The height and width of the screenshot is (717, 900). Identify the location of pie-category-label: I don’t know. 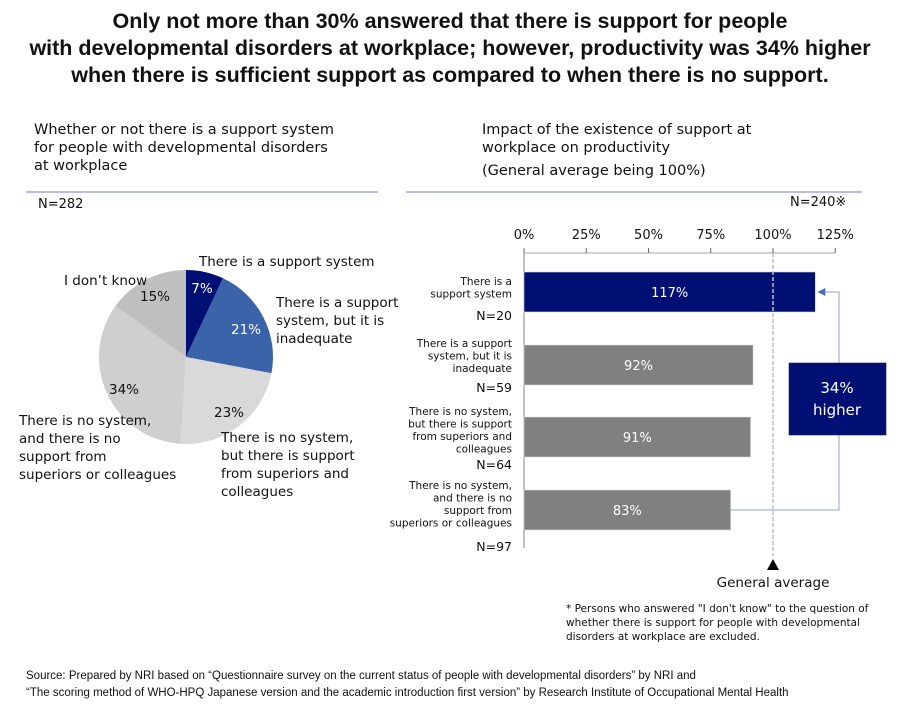
(105, 281).